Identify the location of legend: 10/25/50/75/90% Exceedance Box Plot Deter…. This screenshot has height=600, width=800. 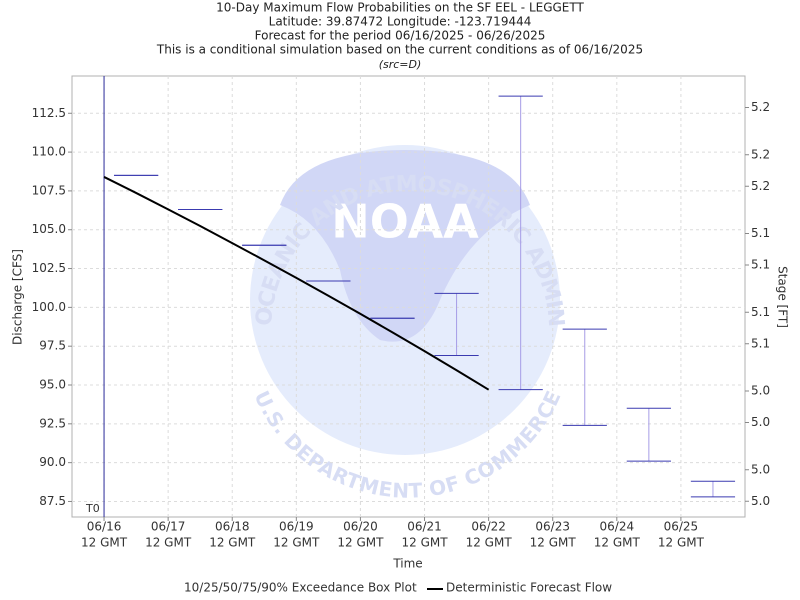
(398, 588).